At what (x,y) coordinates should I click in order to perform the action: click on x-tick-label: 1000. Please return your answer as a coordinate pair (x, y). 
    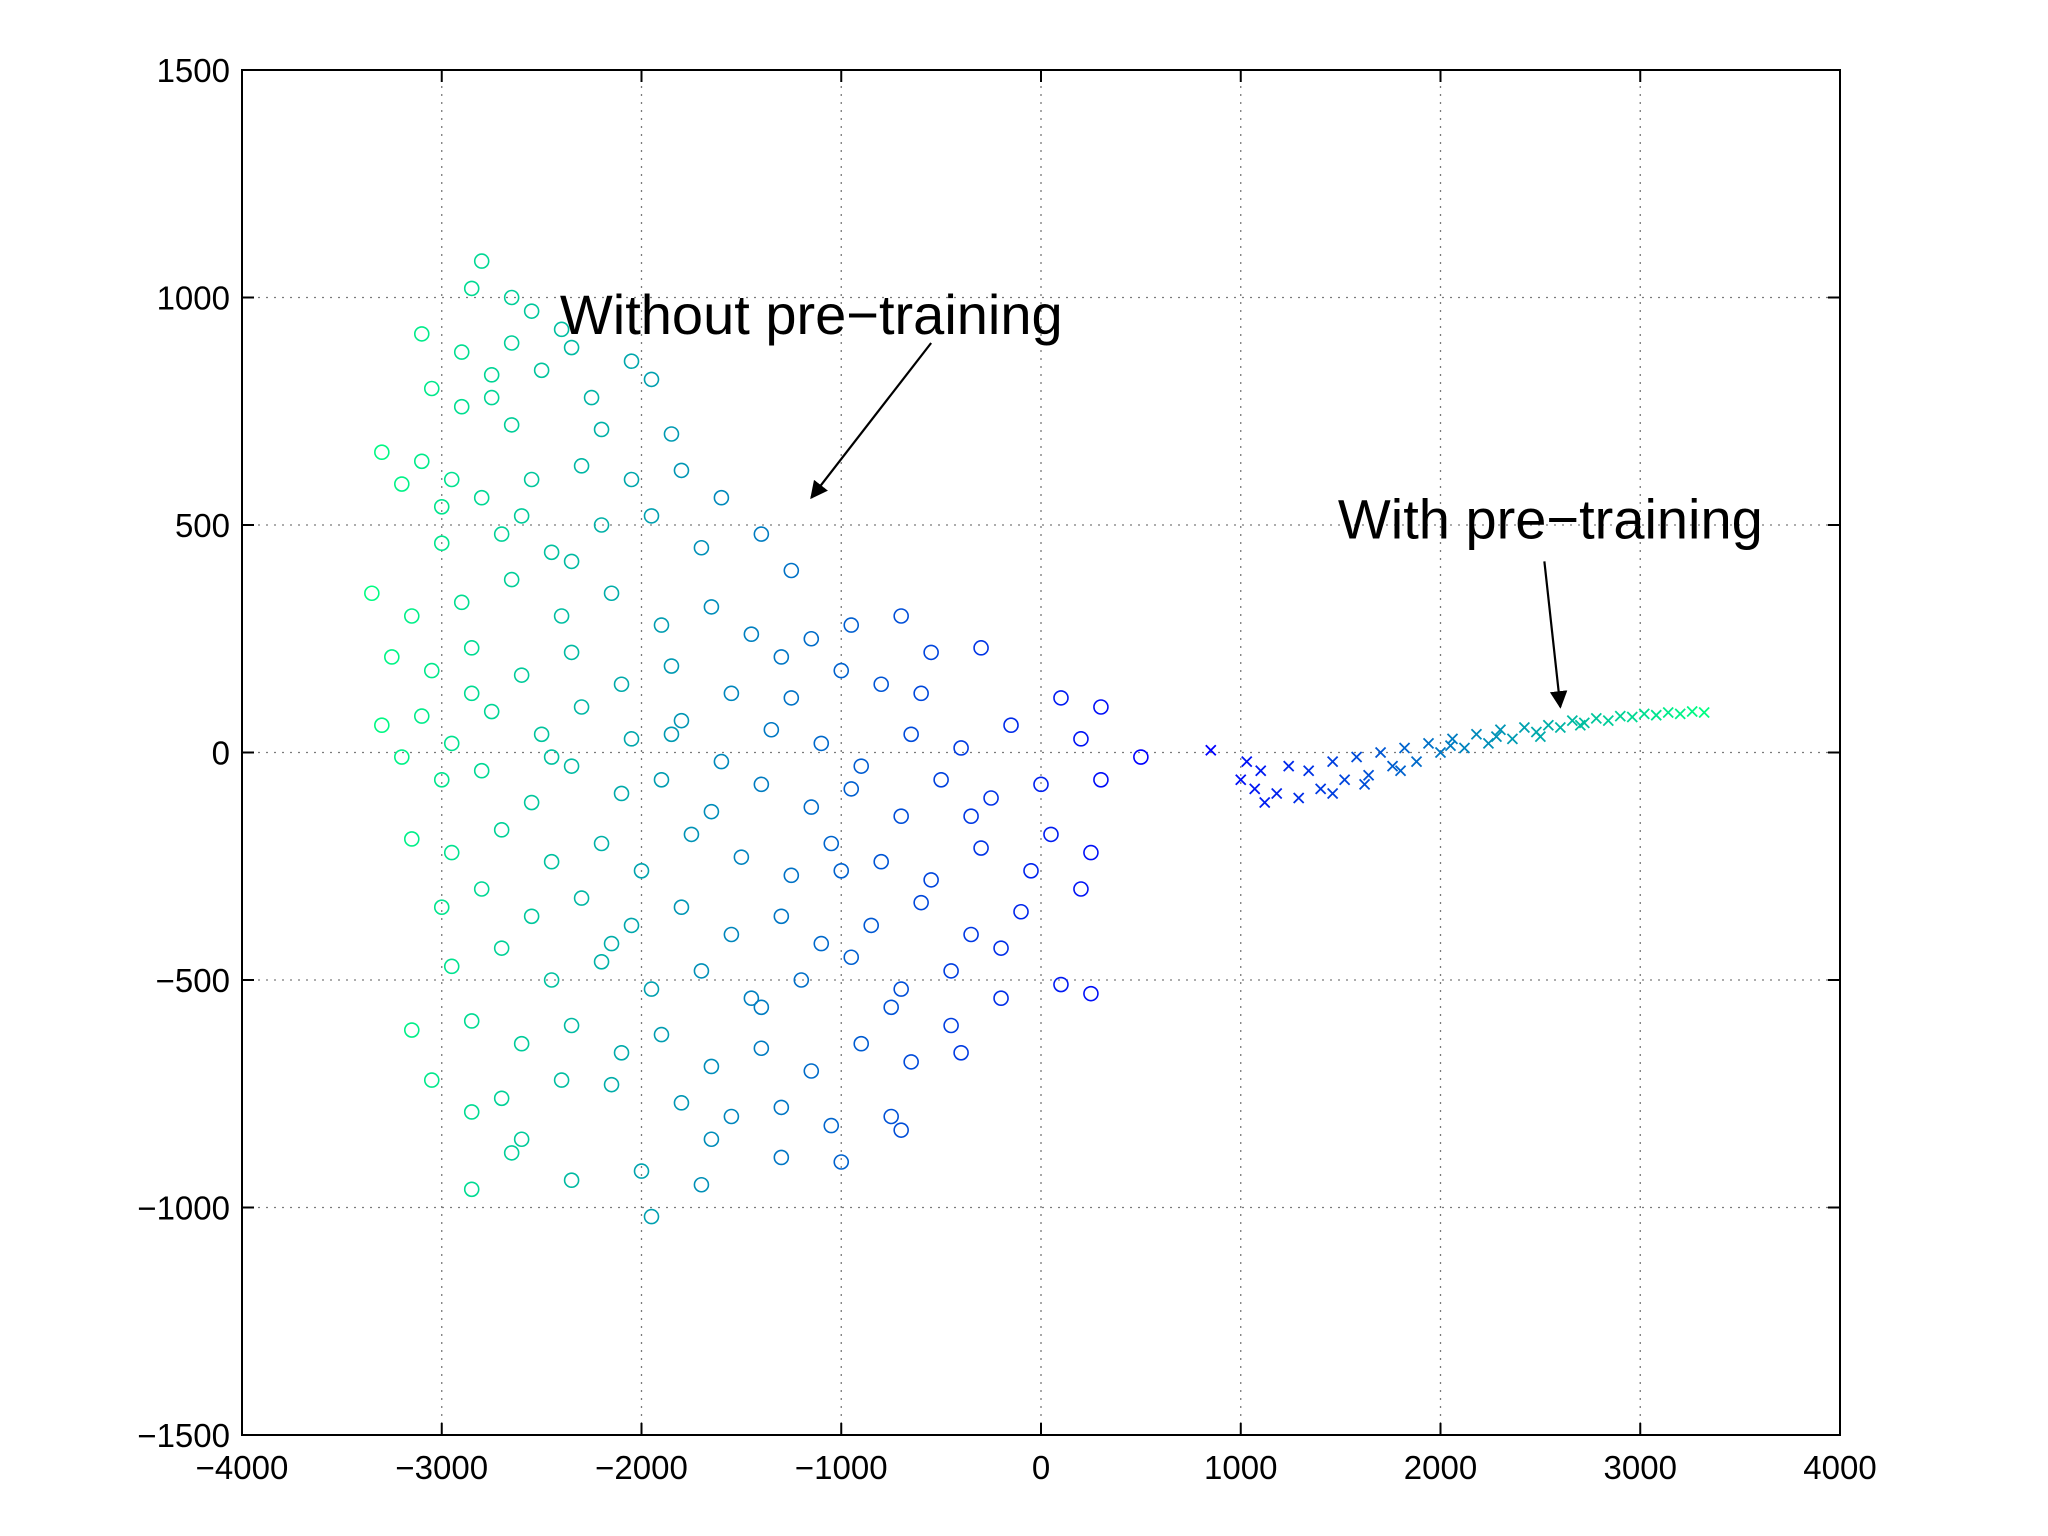
    Looking at the image, I should click on (1240, 1467).